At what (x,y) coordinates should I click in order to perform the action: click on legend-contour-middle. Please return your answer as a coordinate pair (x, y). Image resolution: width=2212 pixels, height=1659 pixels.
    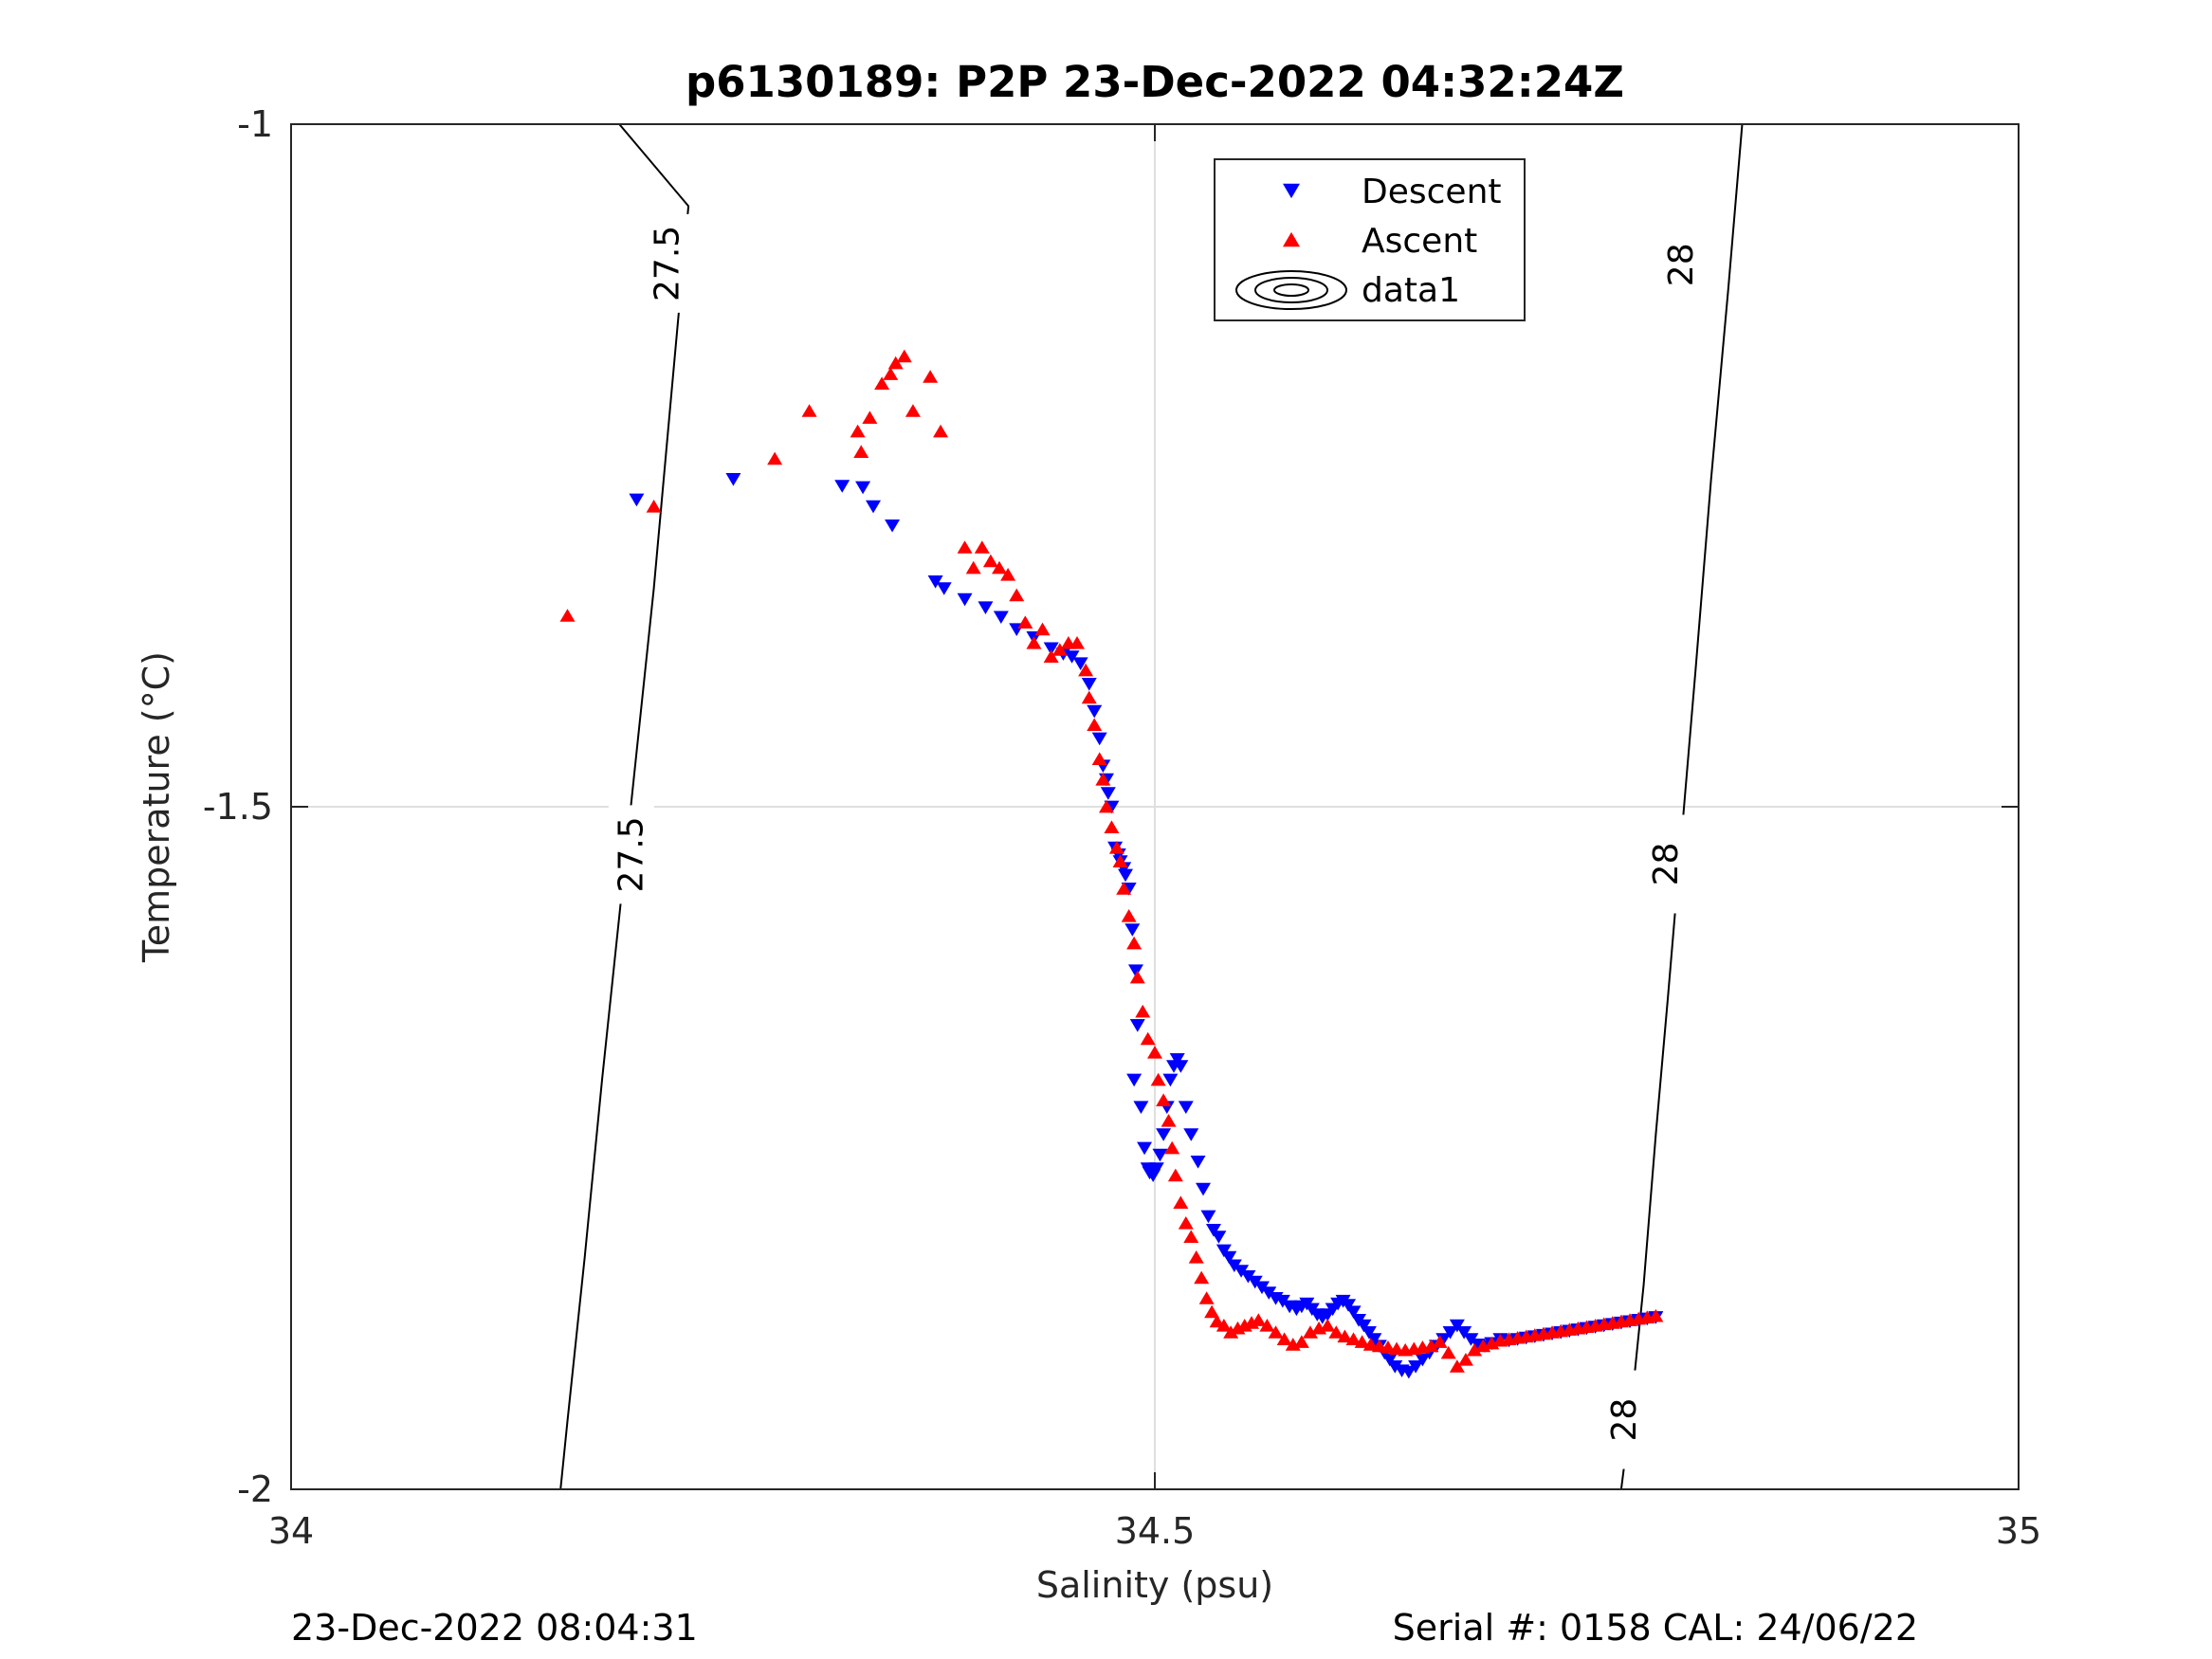
    Looking at the image, I should click on (1291, 290).